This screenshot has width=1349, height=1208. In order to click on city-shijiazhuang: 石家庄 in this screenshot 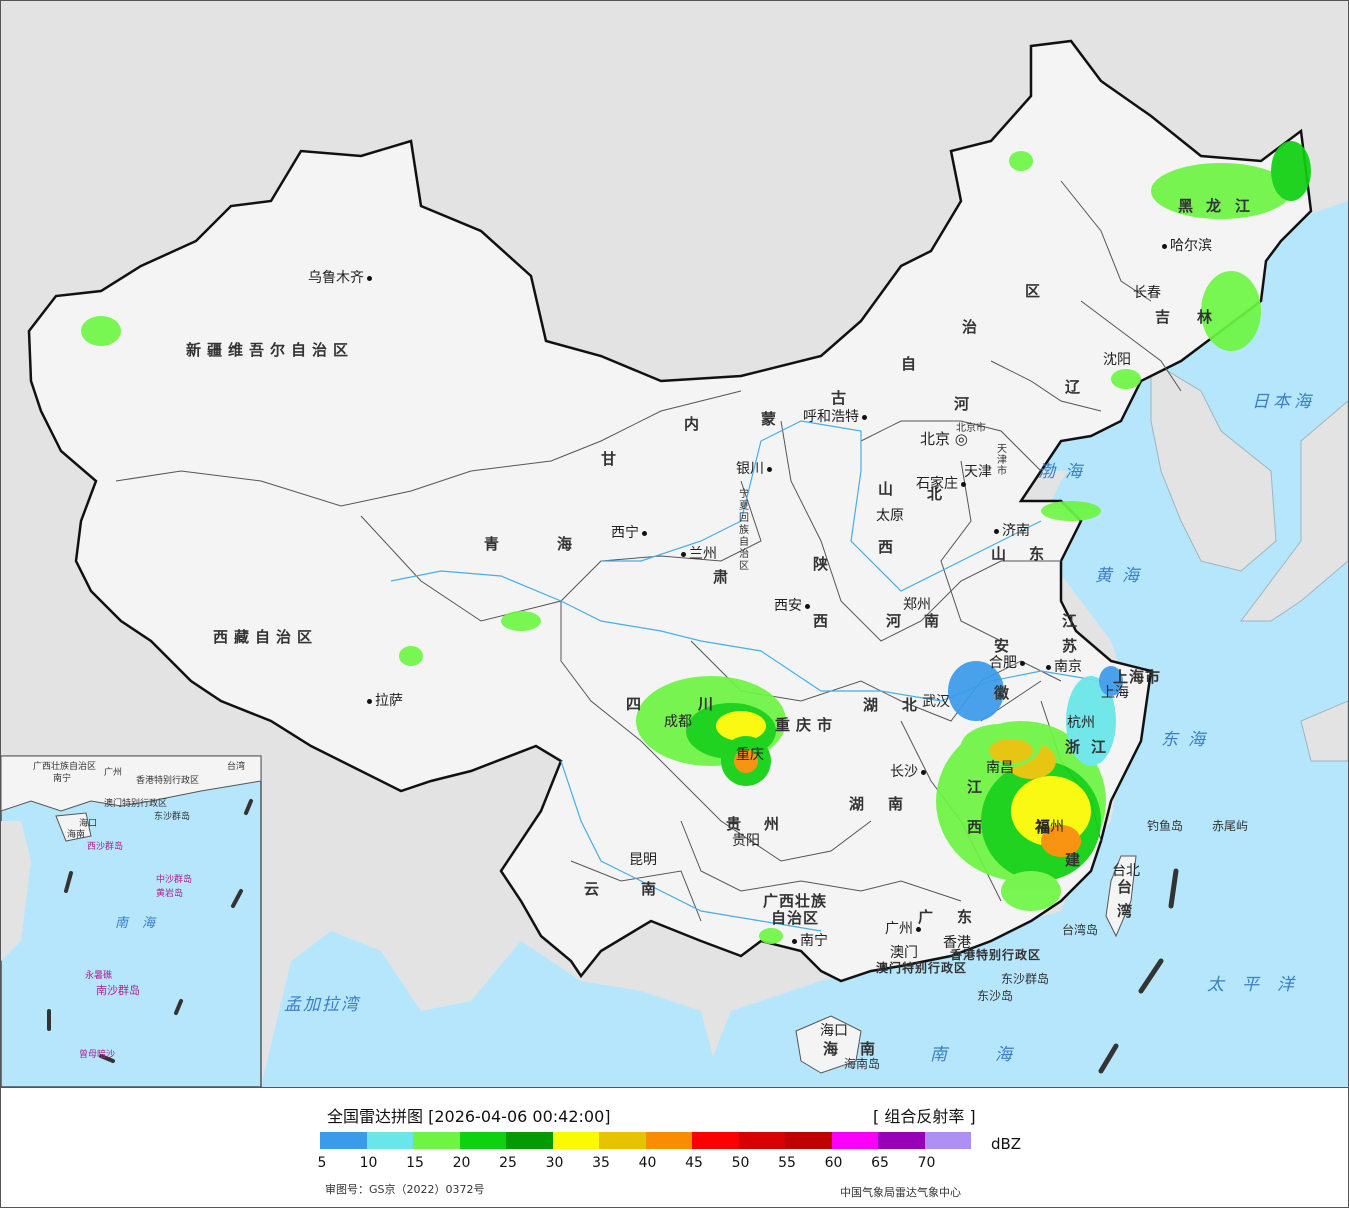, I will do `click(942, 484)`.